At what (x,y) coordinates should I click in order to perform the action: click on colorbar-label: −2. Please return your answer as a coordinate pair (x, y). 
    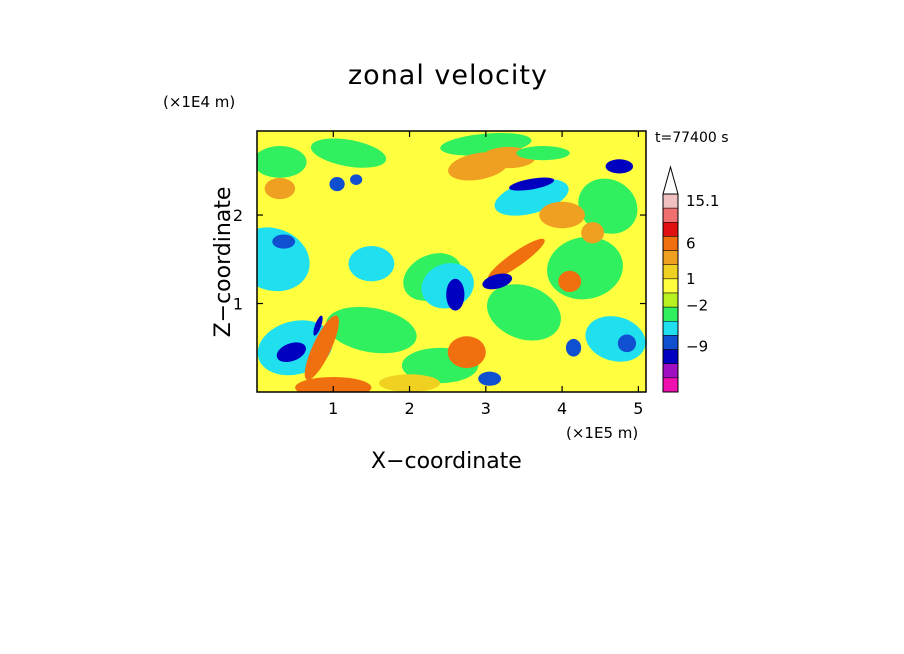
    Looking at the image, I should click on (697, 306).